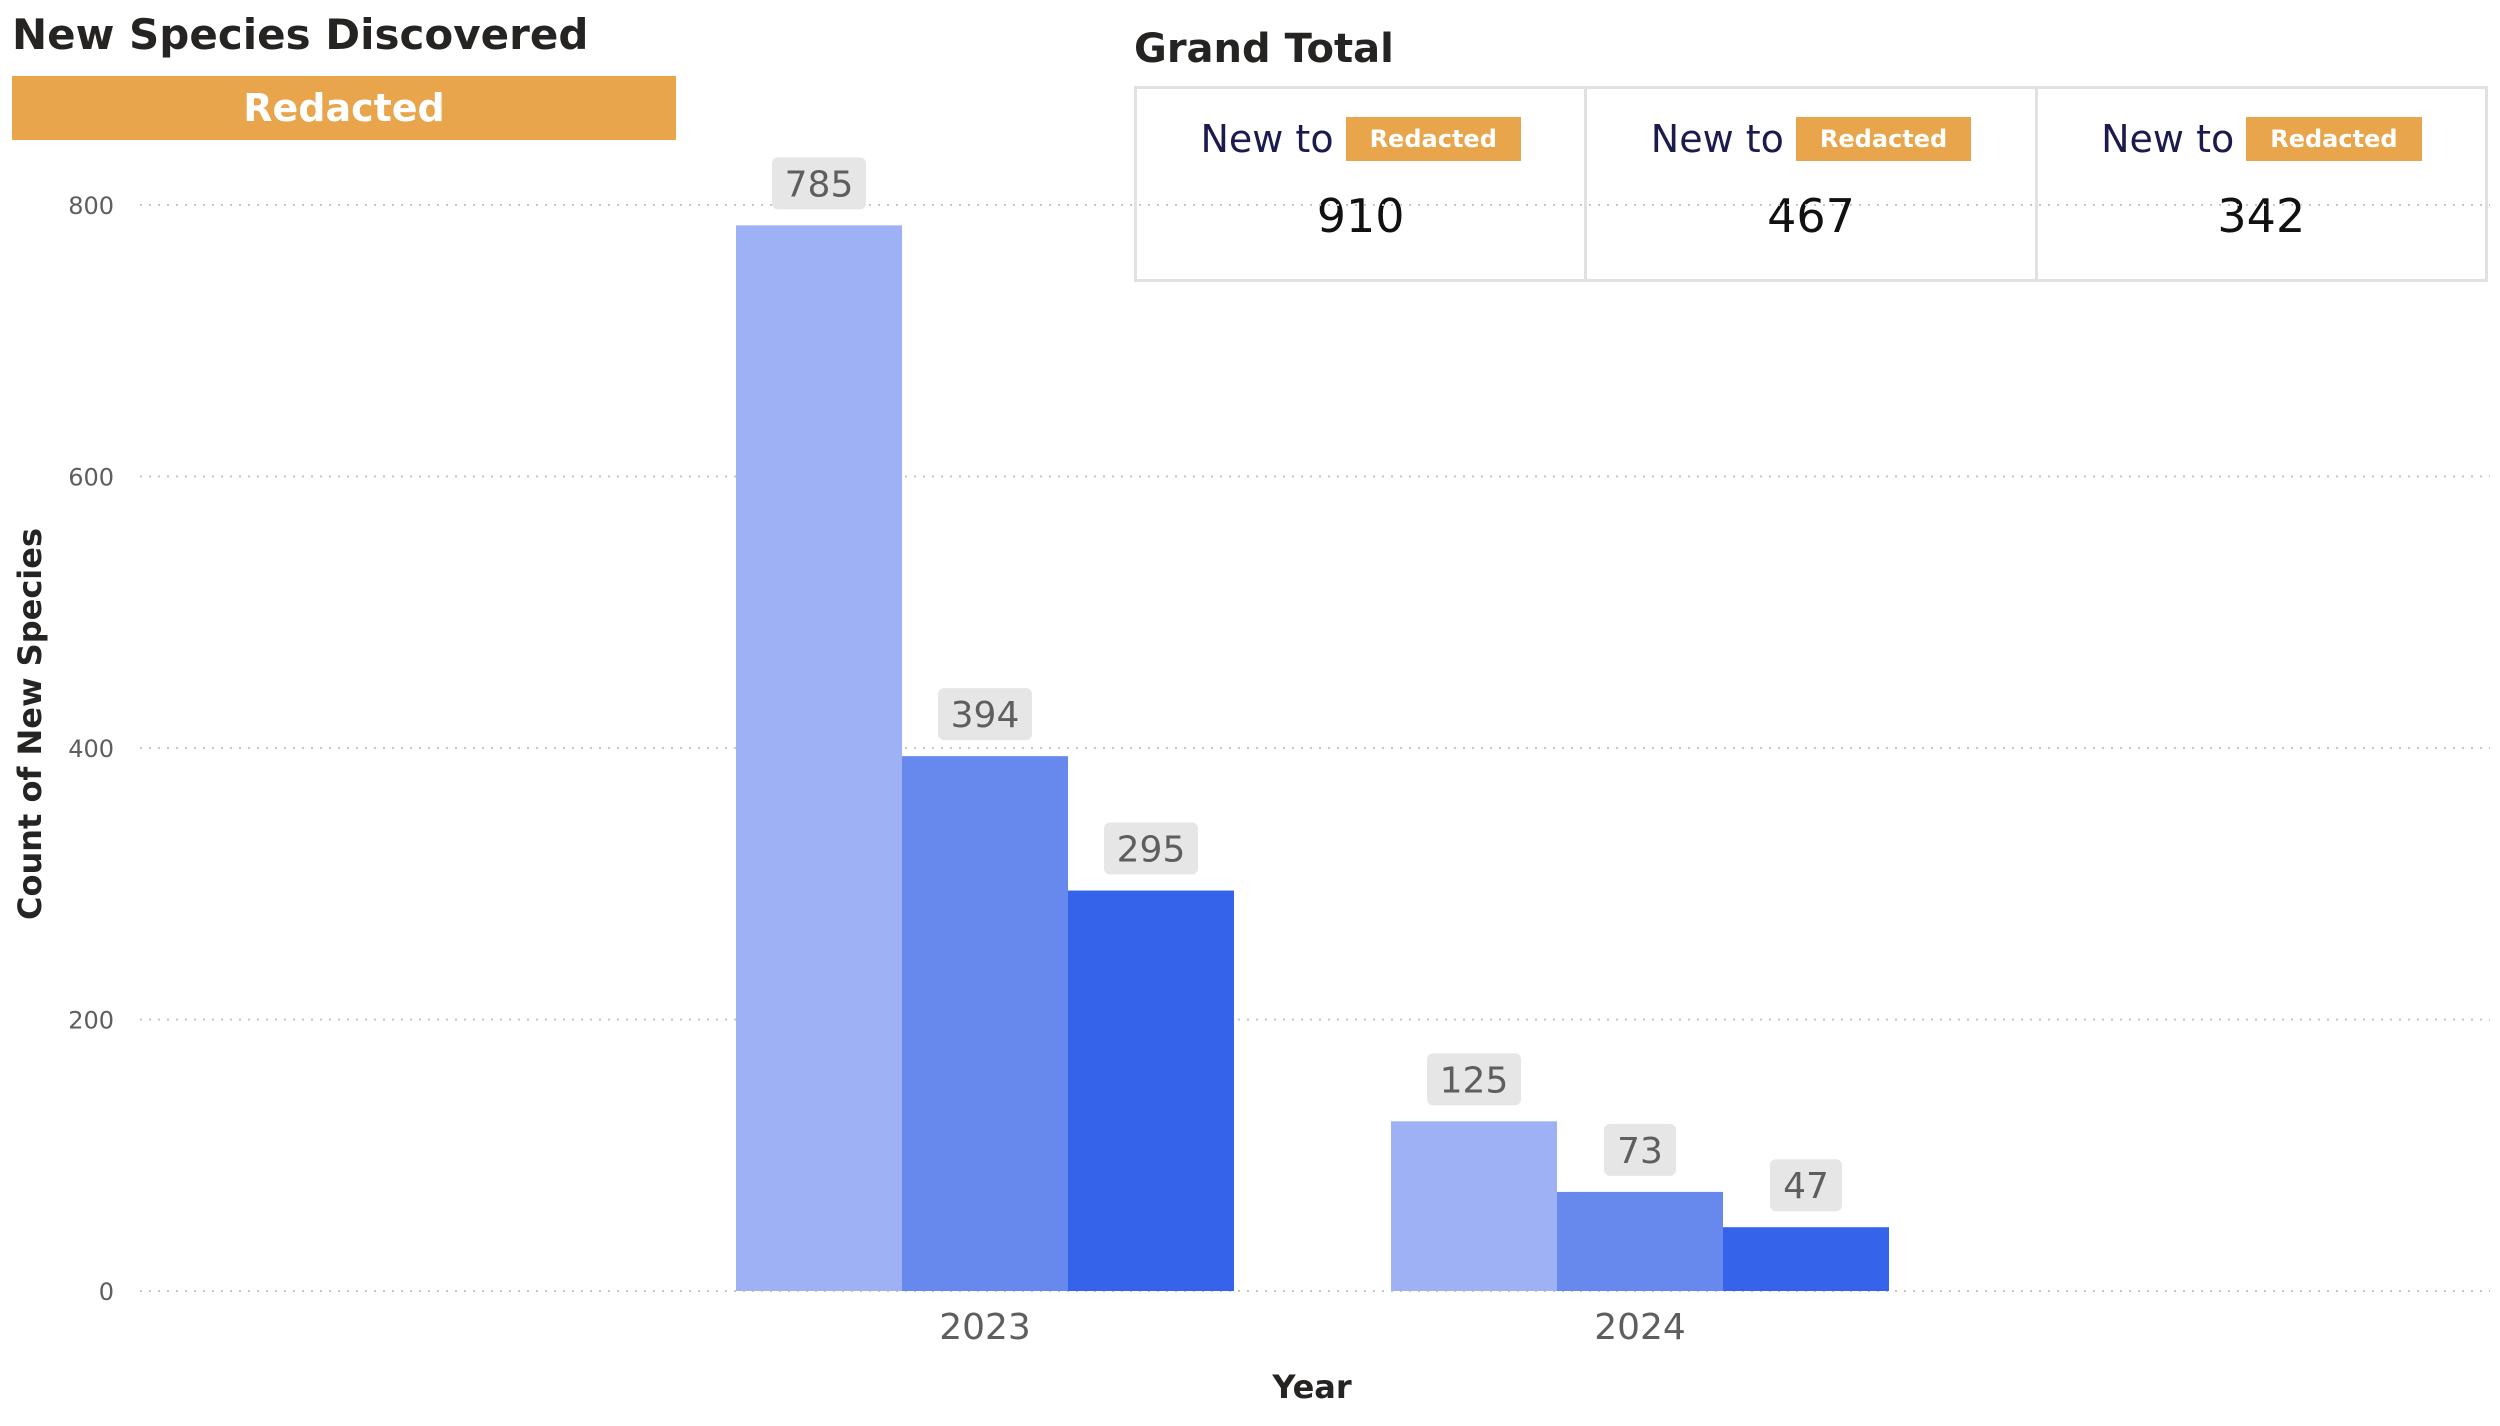 The image size is (2500, 1426). I want to click on y-tick-label: 0, so click(106, 1292).